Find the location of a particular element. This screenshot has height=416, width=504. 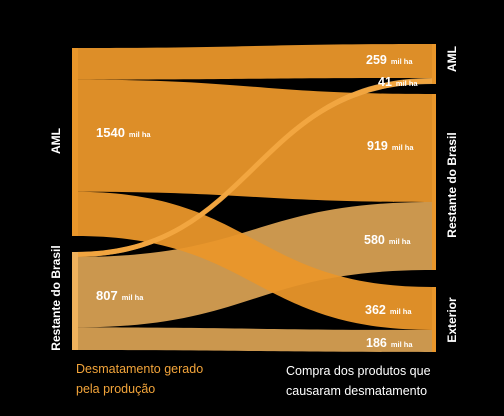

label-flow-aml-to-exterior-value: 362 is located at coordinates (375, 310).